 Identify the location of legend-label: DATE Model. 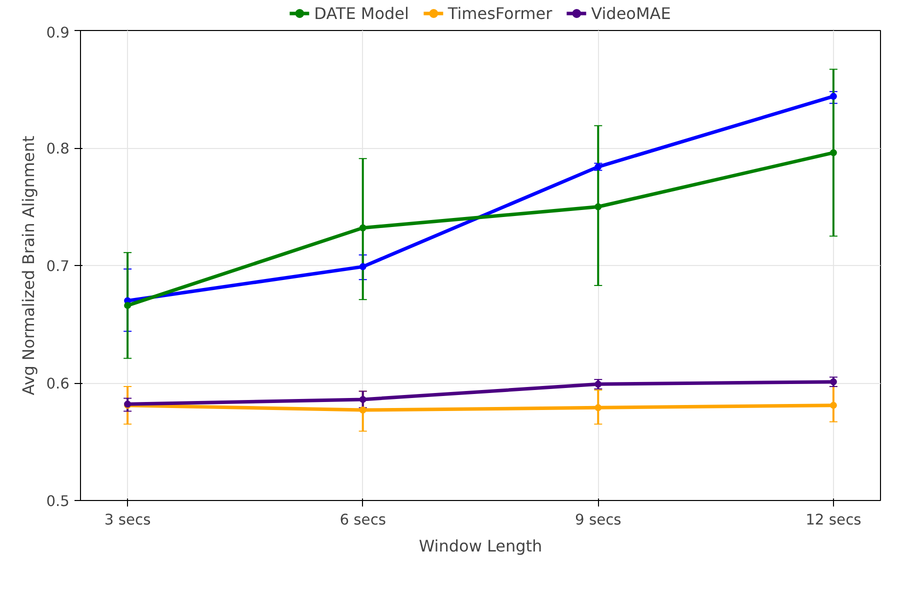
(361, 13).